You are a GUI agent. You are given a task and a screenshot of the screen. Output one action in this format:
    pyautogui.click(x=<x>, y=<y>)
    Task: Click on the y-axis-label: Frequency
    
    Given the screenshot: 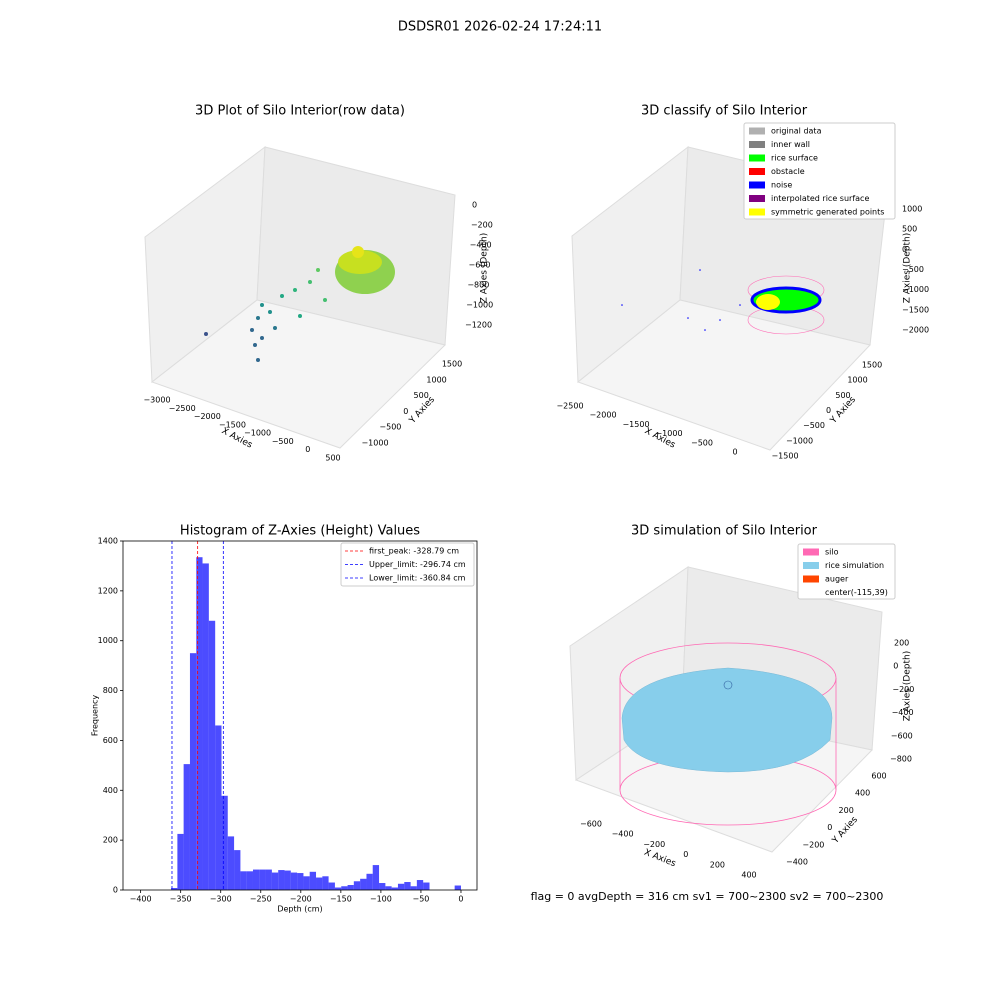 What is the action you would take?
    pyautogui.click(x=95, y=716)
    